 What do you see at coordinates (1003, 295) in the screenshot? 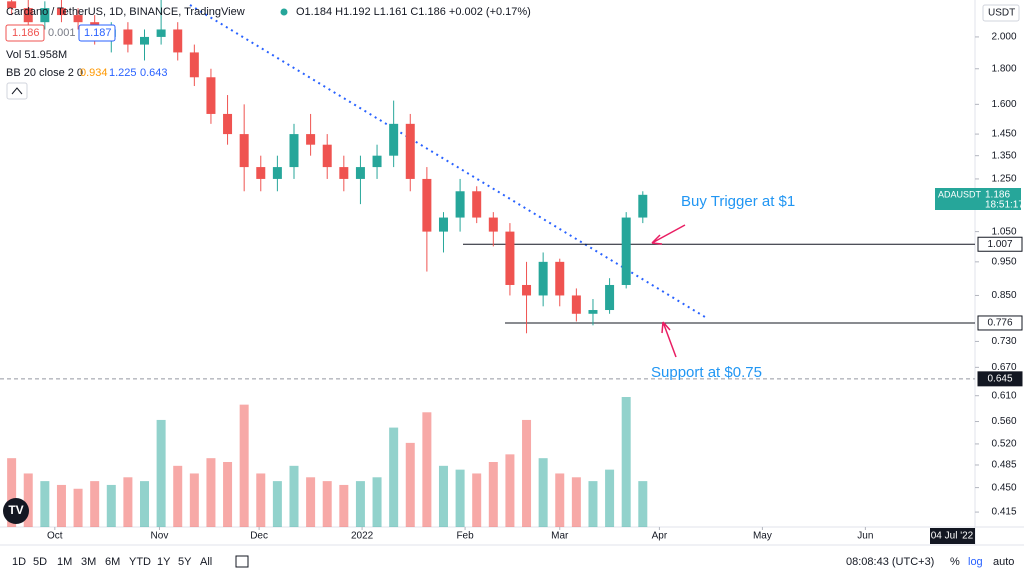
I see `y-tick-label: 0.850` at bounding box center [1003, 295].